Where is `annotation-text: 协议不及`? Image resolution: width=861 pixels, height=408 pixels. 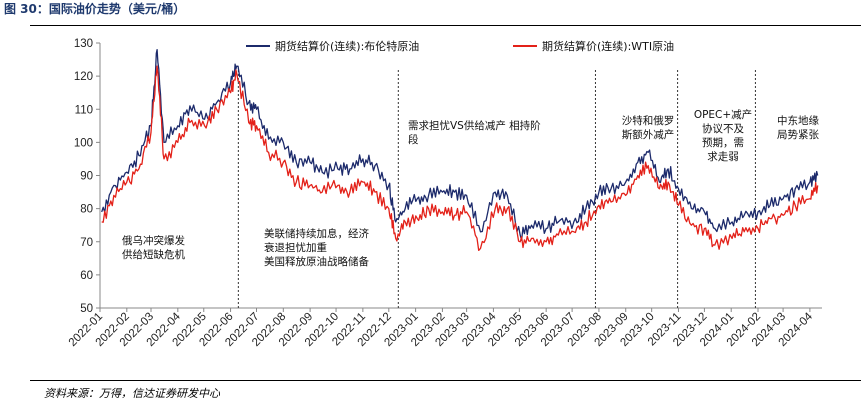 annotation-text: 协议不及 is located at coordinates (723, 128).